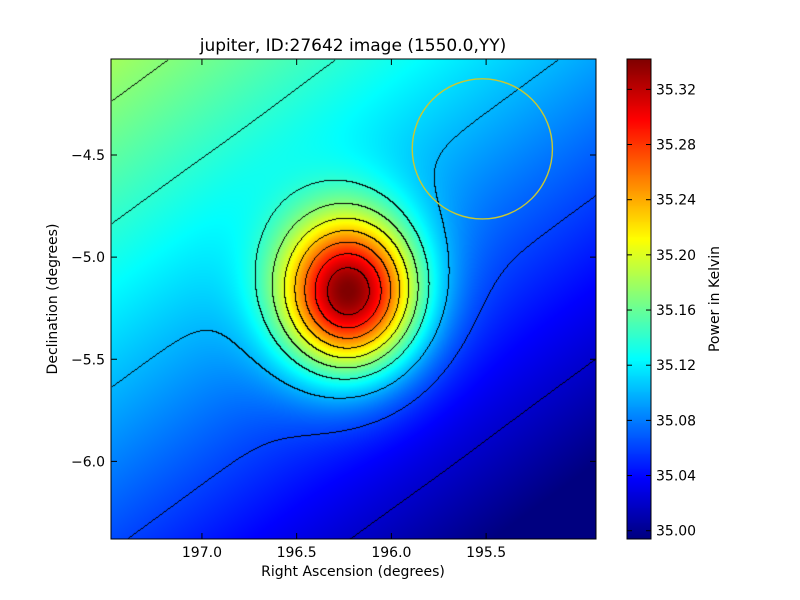  Describe the element at coordinates (391, 553) in the screenshot. I see `x-tick-label: 196.0` at that location.